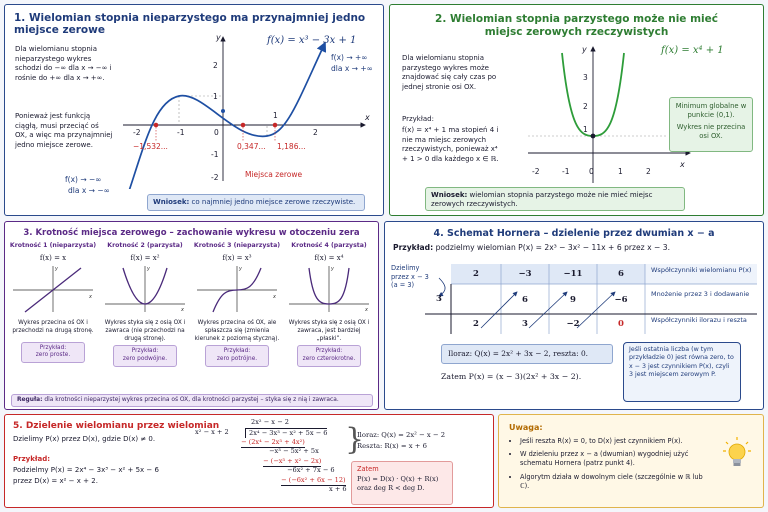 This screenshot has width=768, height=512. I want to click on mult-col-1-title: Krotność 1 (nieparzysta), so click(53, 245).